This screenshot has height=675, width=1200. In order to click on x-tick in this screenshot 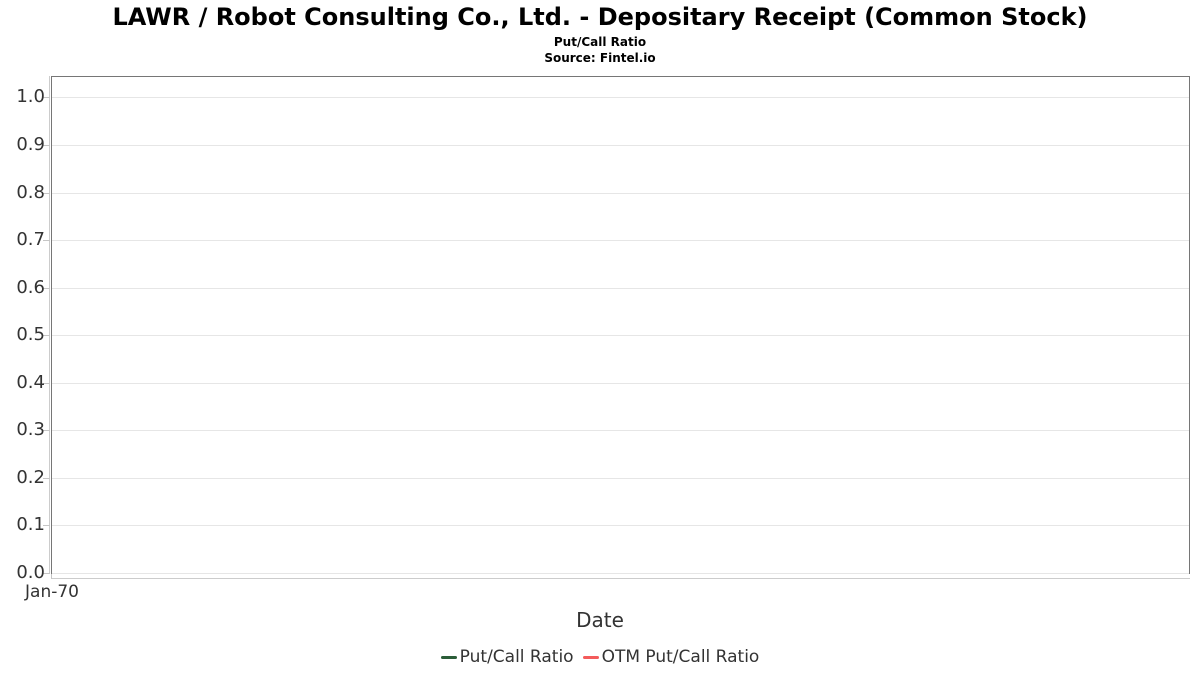, I will do `click(51, 576)`.